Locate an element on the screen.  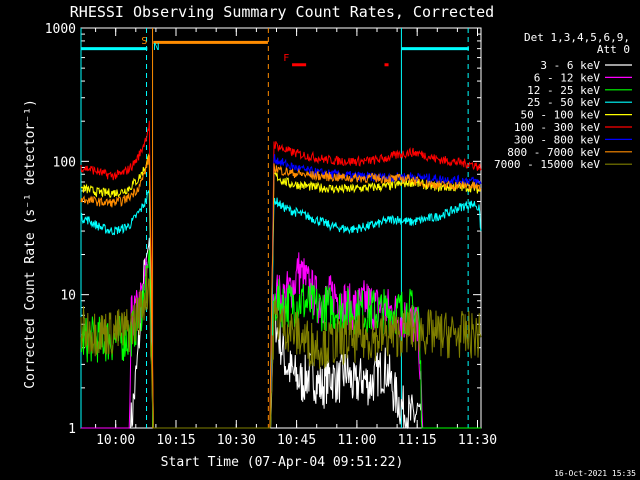
x-tick-label: 10:30 is located at coordinates (236, 440).